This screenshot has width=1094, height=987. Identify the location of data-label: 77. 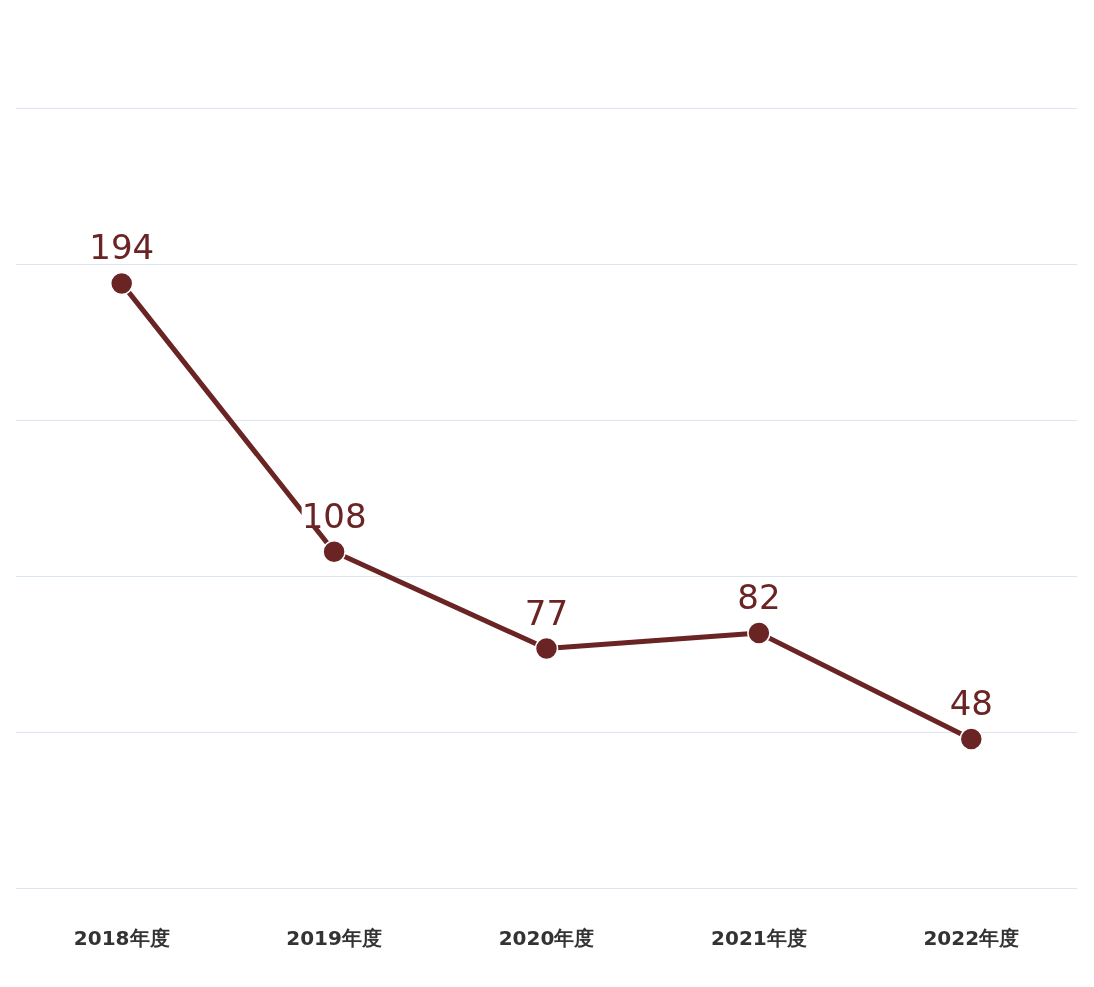
(546, 612).